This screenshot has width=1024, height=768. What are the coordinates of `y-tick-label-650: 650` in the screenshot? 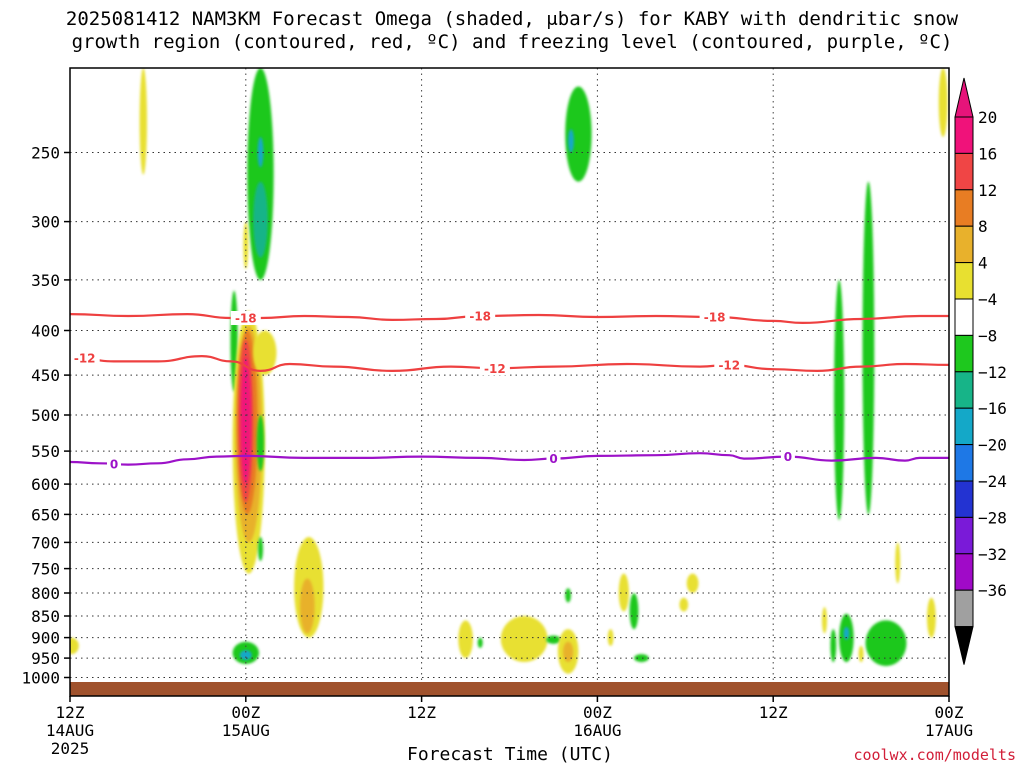 It's located at (45, 514).